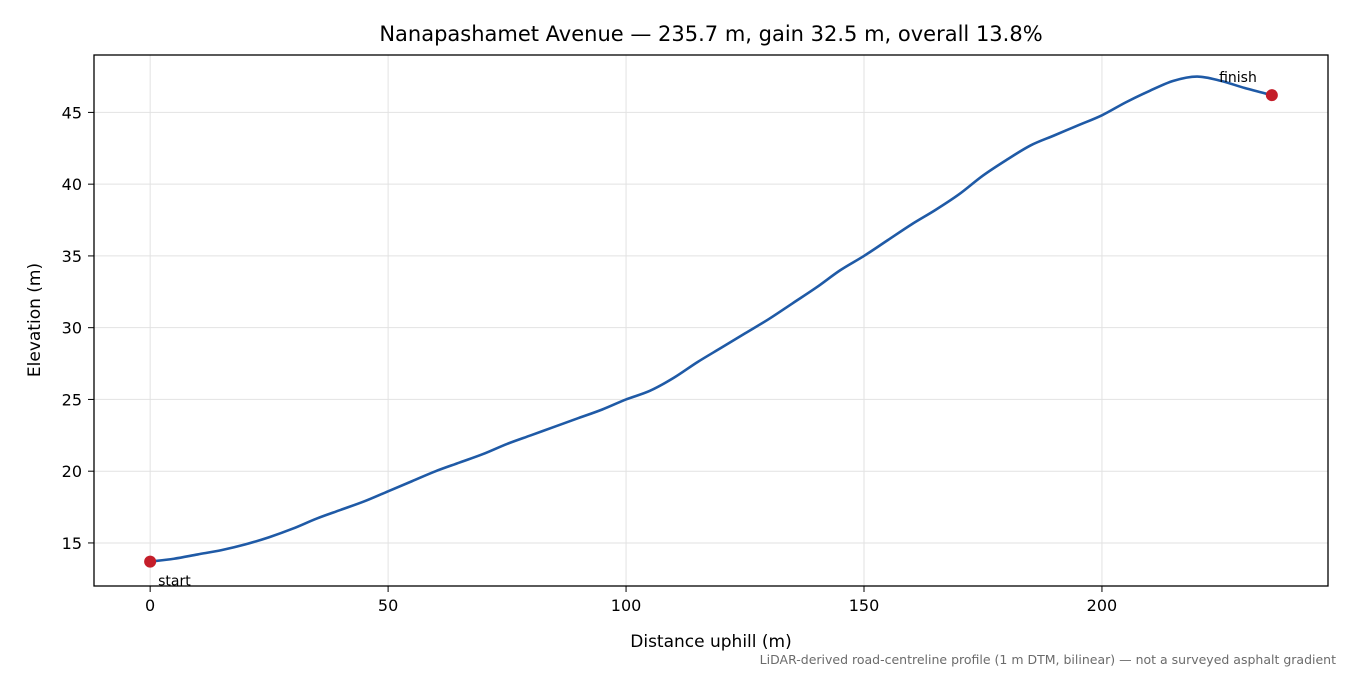  I want to click on y-tick-label: 15, so click(72, 543).